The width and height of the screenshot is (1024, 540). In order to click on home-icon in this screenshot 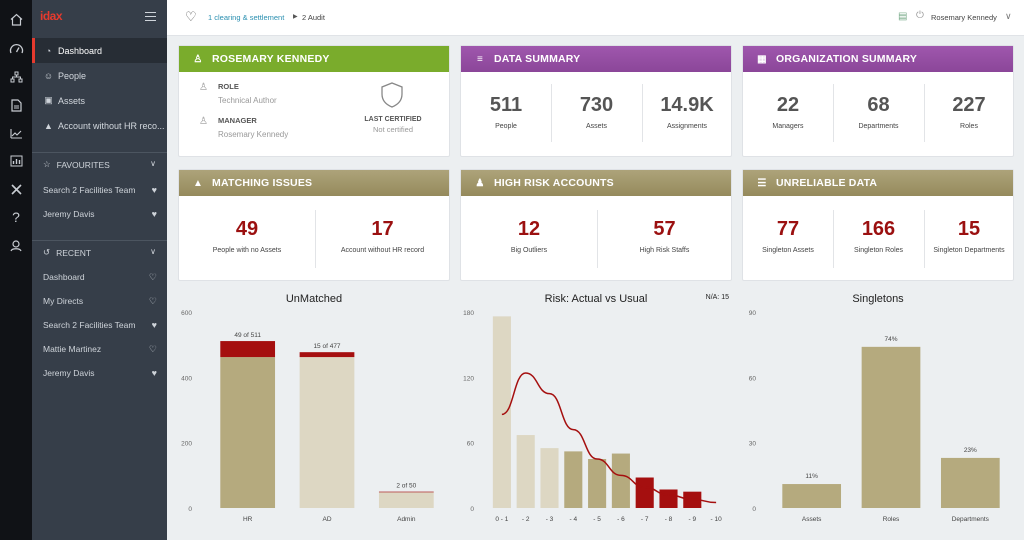, I will do `click(16, 19)`.